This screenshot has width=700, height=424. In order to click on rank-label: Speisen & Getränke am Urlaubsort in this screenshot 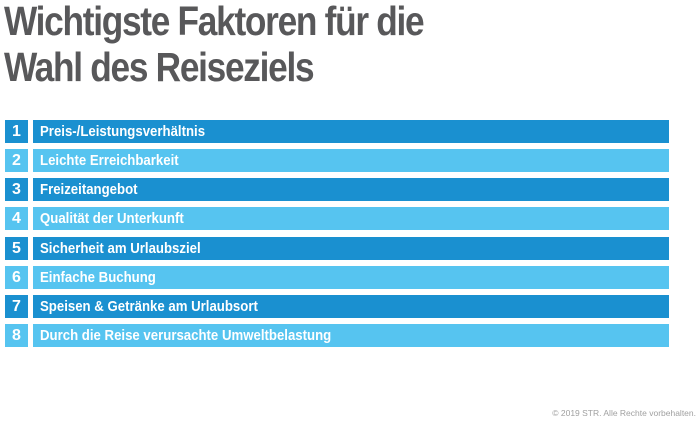, I will do `click(149, 306)`.